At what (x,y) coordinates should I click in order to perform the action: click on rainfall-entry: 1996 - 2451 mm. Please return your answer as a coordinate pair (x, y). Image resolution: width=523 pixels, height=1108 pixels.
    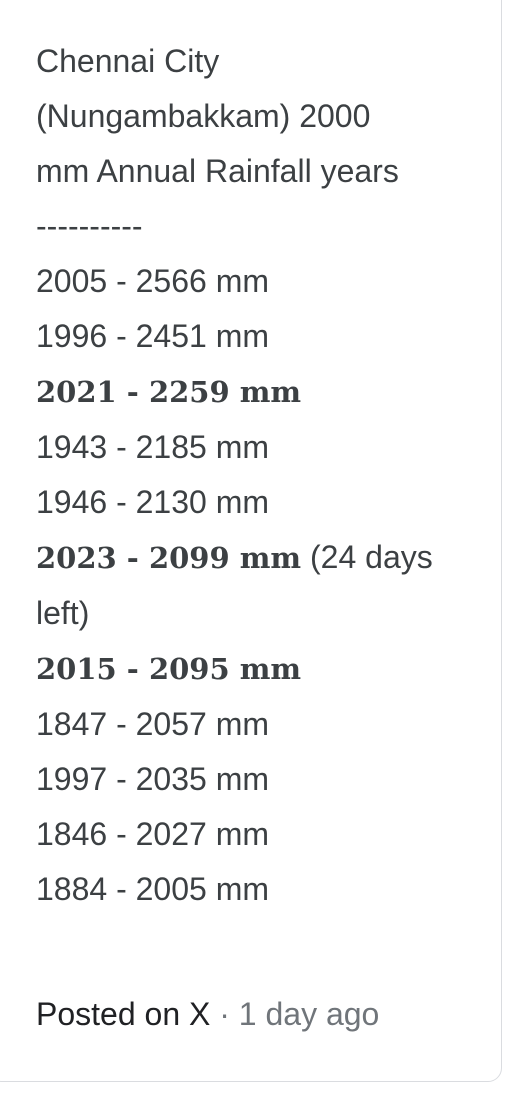
    Looking at the image, I should click on (256, 336).